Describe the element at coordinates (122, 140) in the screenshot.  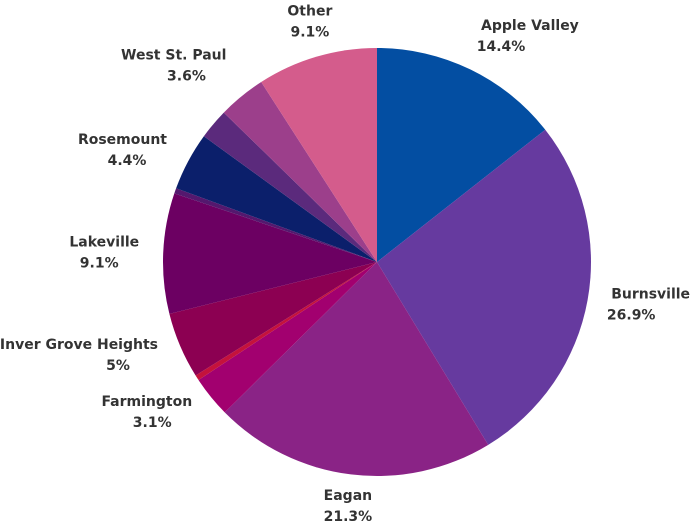
I see `slice-label: Rosemount` at that location.